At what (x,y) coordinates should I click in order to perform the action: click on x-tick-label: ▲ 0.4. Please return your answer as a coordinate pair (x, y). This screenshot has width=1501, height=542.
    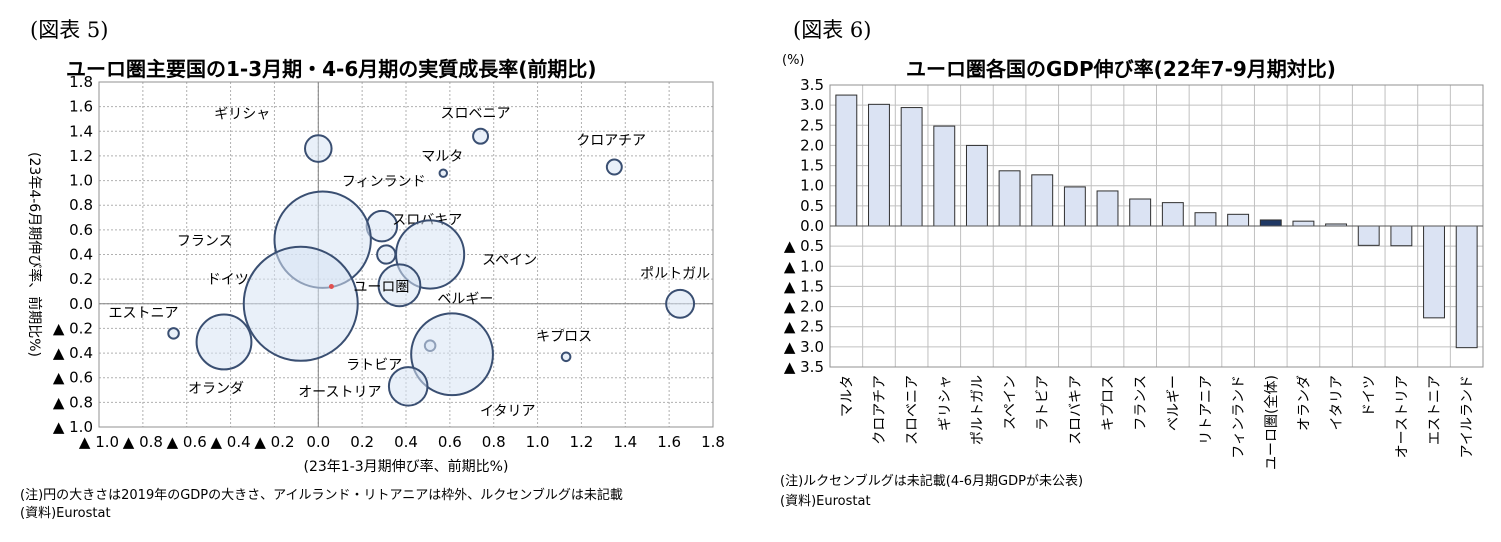
    Looking at the image, I should click on (230, 442).